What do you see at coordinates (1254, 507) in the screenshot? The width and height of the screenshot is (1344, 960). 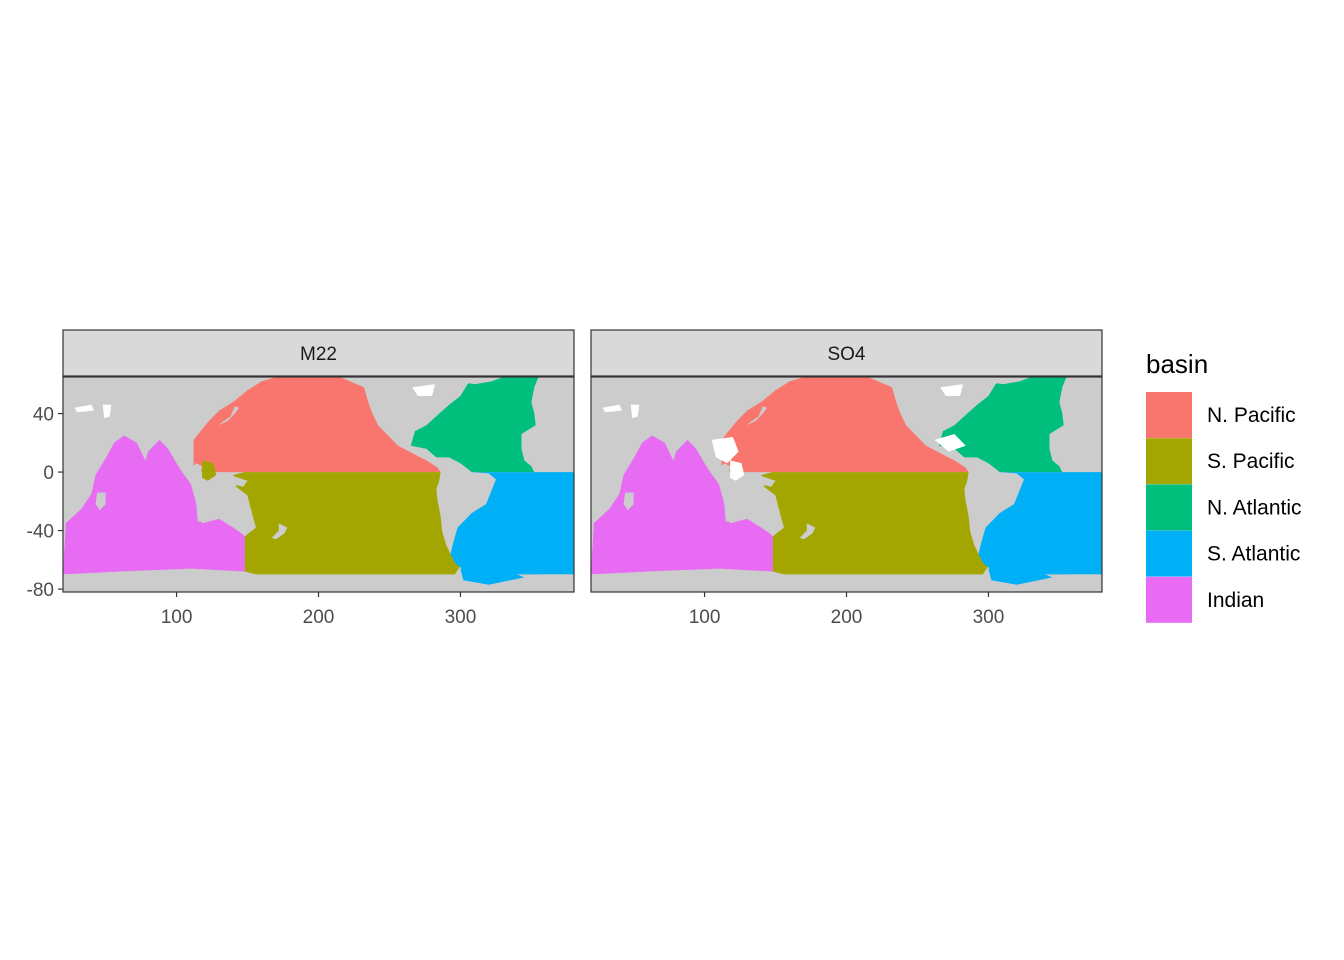 I see `legend-label: N. Atlantic` at bounding box center [1254, 507].